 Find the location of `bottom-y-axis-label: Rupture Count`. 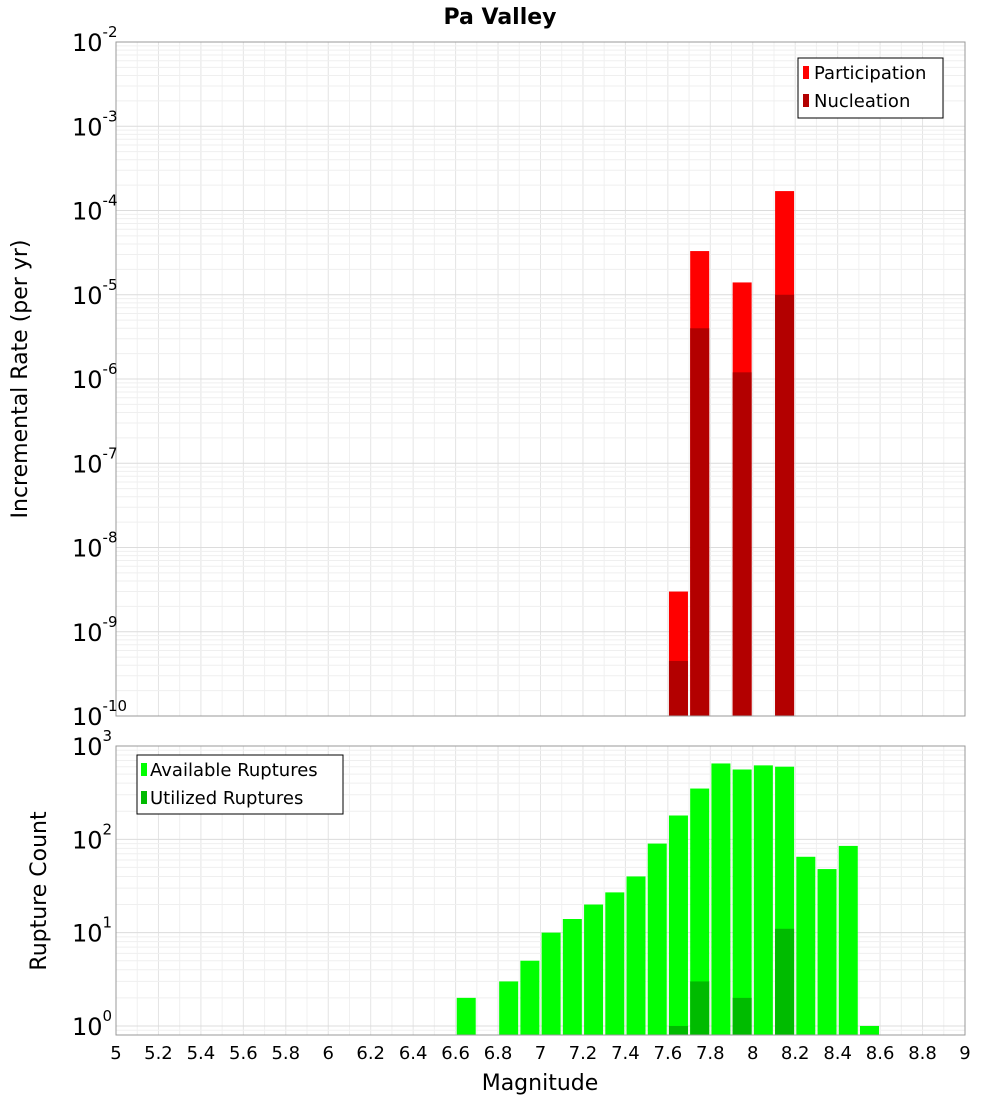

bottom-y-axis-label: Rupture Count is located at coordinates (39, 891).